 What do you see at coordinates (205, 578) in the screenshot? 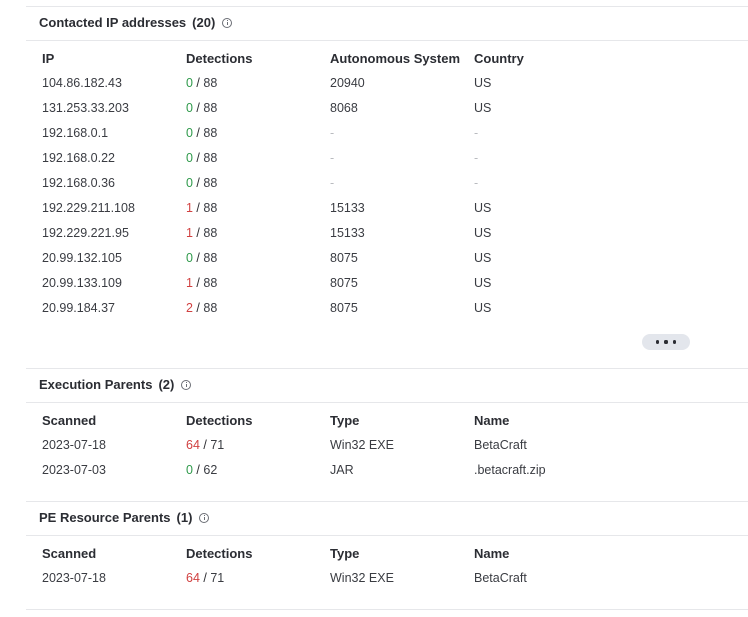
I see `detections-cell: 64 / 71` at bounding box center [205, 578].